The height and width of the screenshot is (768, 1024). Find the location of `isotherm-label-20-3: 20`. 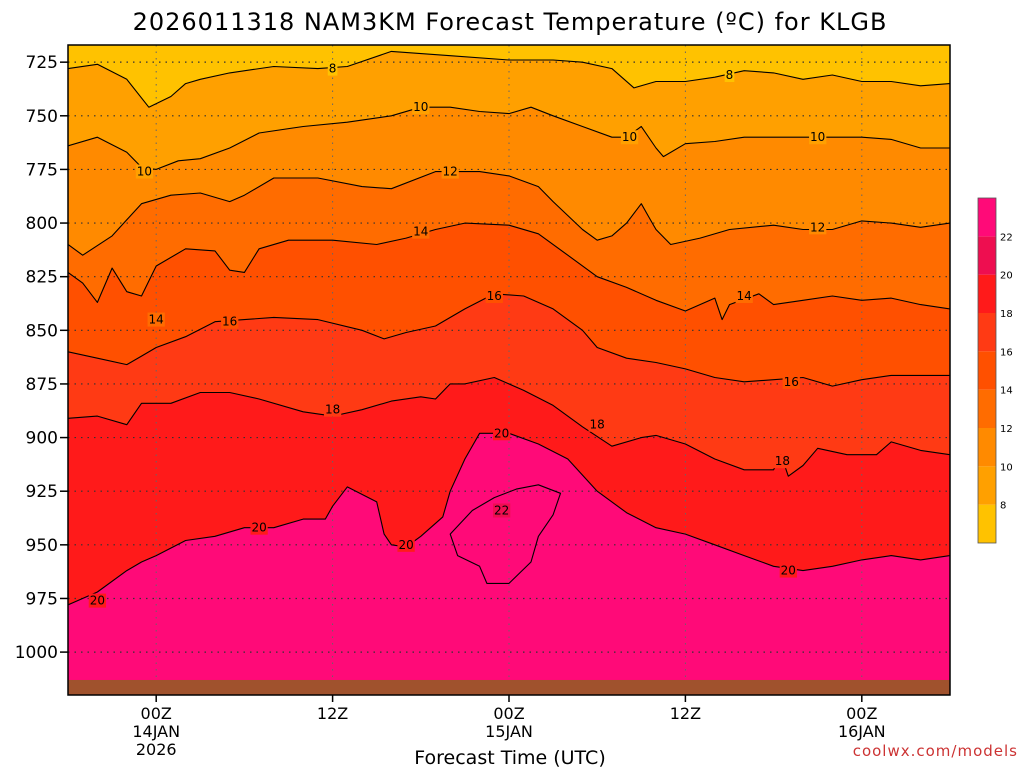

isotherm-label-20-3: 20 is located at coordinates (501, 433).